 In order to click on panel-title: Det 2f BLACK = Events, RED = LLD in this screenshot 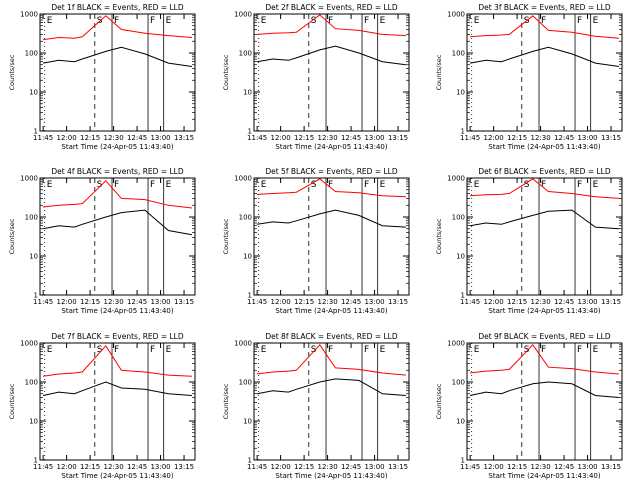, I will do `click(331, 7)`.